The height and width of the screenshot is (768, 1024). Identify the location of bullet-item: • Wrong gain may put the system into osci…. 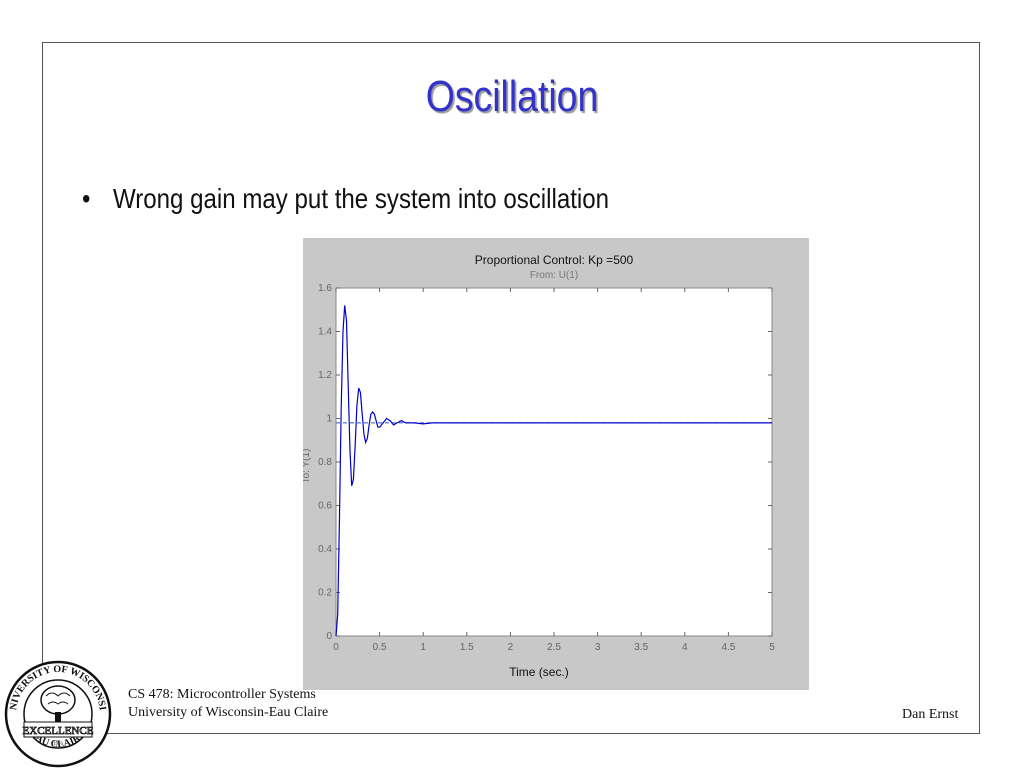
(345, 199).